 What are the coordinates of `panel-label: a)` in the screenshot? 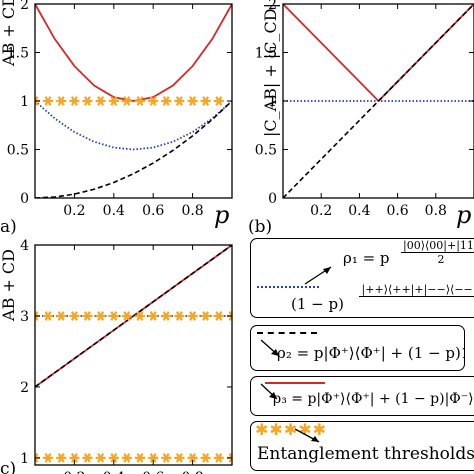 It's located at (8, 227).